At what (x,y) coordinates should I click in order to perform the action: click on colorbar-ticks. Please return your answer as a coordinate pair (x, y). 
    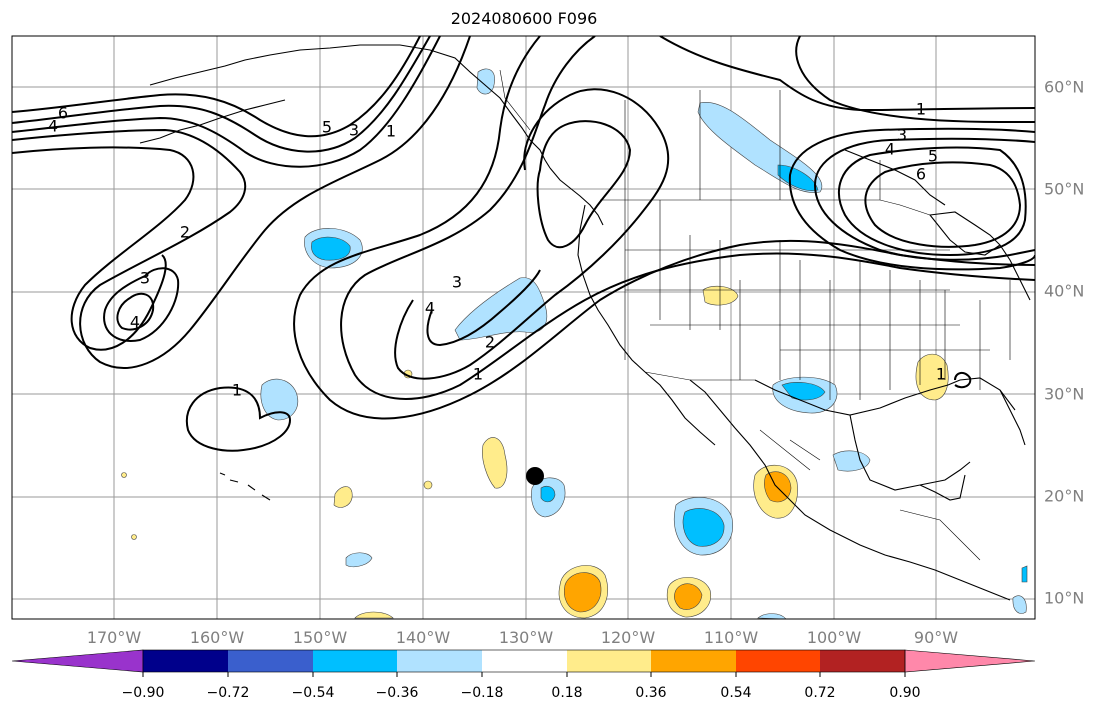
    Looking at the image, I should click on (524, 674).